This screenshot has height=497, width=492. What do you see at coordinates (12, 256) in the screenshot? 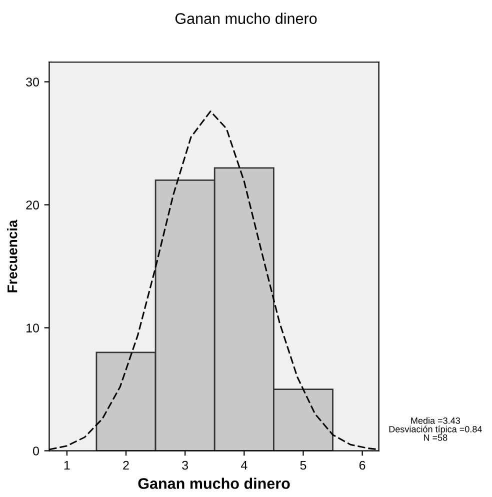
I see `y-axis-title: Frecuencia` at bounding box center [12, 256].